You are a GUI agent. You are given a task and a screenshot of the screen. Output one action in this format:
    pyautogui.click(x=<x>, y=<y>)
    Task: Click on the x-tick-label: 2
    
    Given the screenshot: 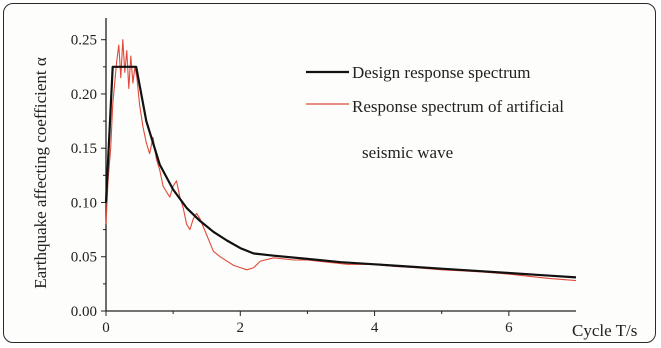 What is the action you would take?
    pyautogui.click(x=241, y=328)
    